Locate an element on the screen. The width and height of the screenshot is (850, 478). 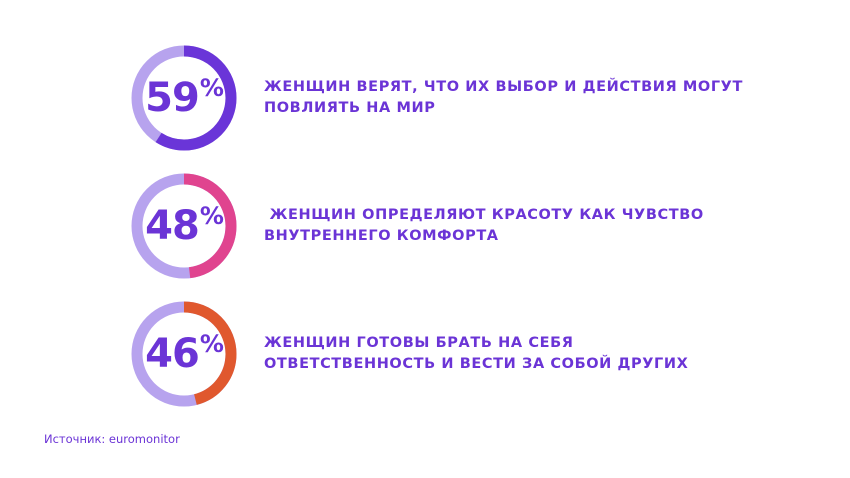
donut-value-number-1: 59 is located at coordinates (172, 98).